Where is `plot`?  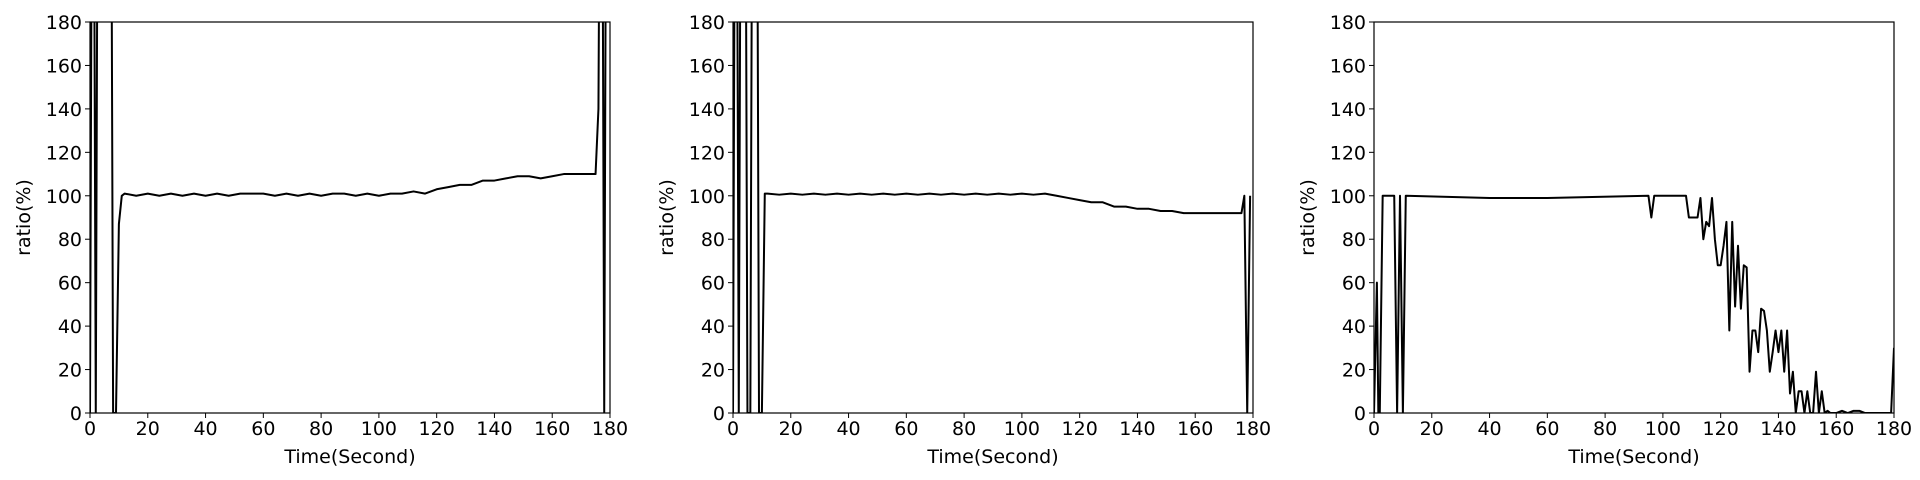 plot is located at coordinates (1634, 303).